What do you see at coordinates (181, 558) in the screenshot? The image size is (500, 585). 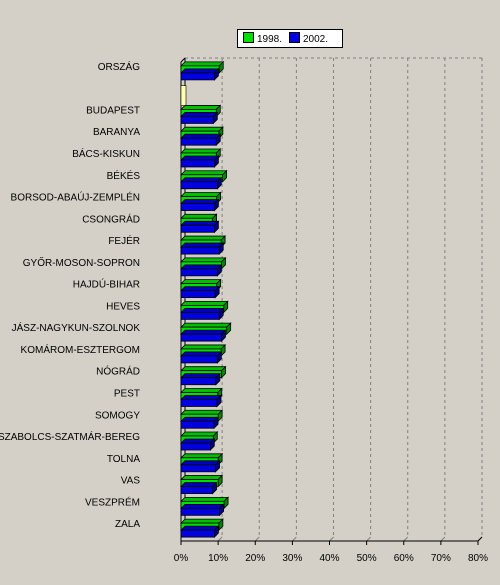 I see `x-tick-label: 0%` at bounding box center [181, 558].